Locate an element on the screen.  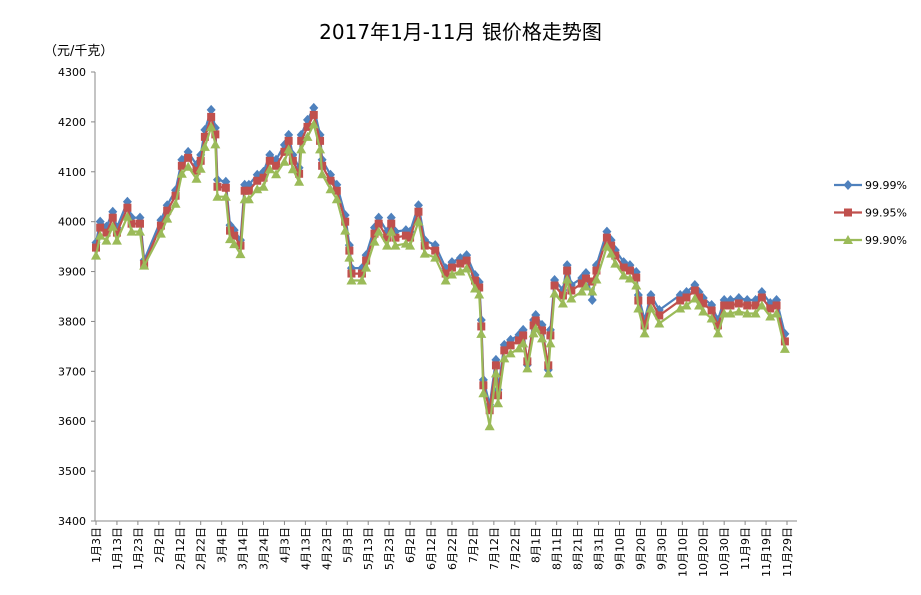
x-tick-label: 8月1日 is located at coordinates (536, 545).